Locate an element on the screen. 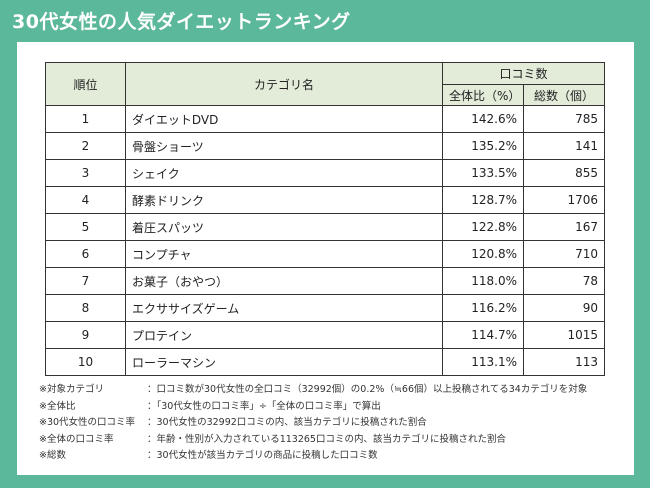  footnote: ※全体比 ：「30代女性の口コミ率」÷「全体の口コミ率」で算出 is located at coordinates (313, 407).